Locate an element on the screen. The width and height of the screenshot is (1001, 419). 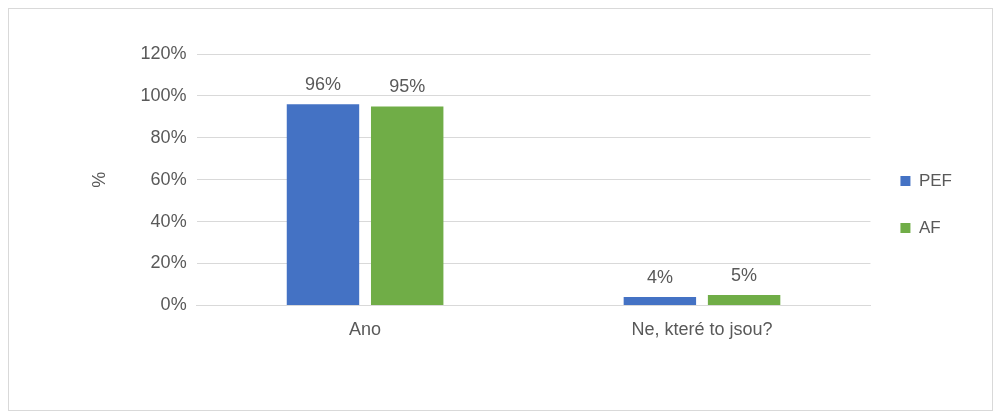
x-tick-label: Ano is located at coordinates (365, 329).